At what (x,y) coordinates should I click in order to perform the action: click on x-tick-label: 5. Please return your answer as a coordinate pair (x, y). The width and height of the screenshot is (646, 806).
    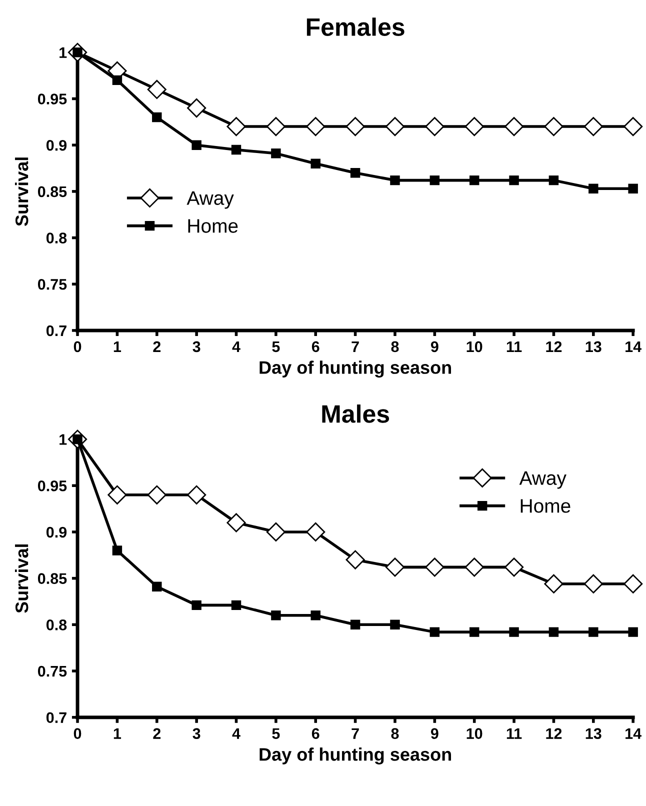
    Looking at the image, I should click on (276, 346).